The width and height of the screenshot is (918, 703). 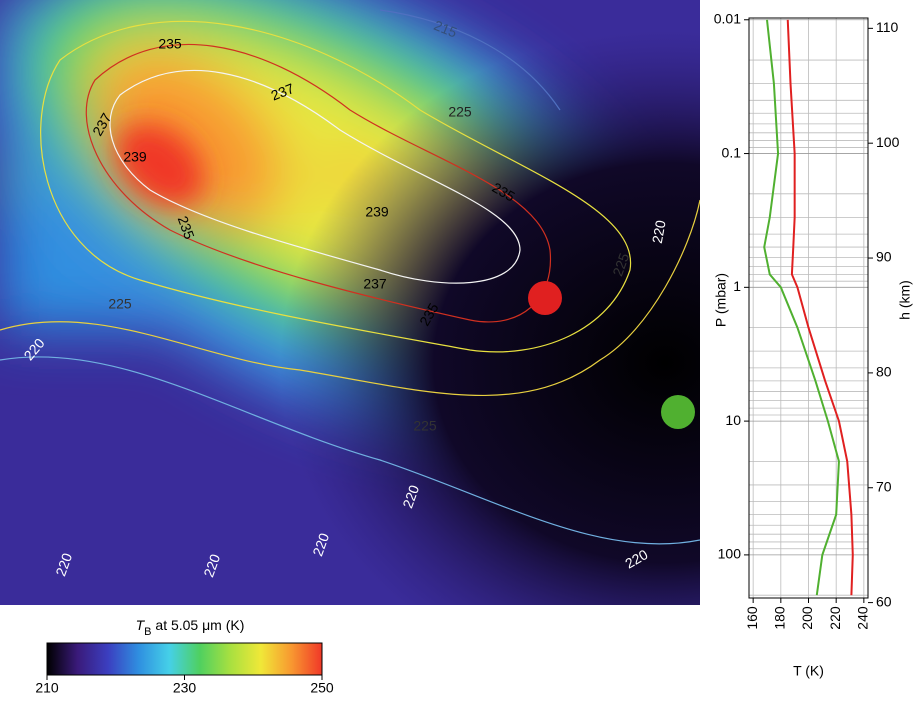 I want to click on y2-tick-label: 100, so click(x=888, y=142).